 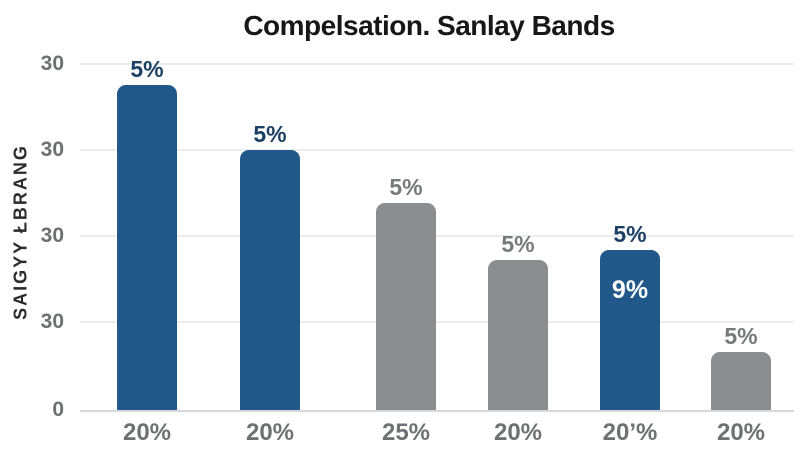 I want to click on bar-group: 5% 25%, so click(x=406, y=310).